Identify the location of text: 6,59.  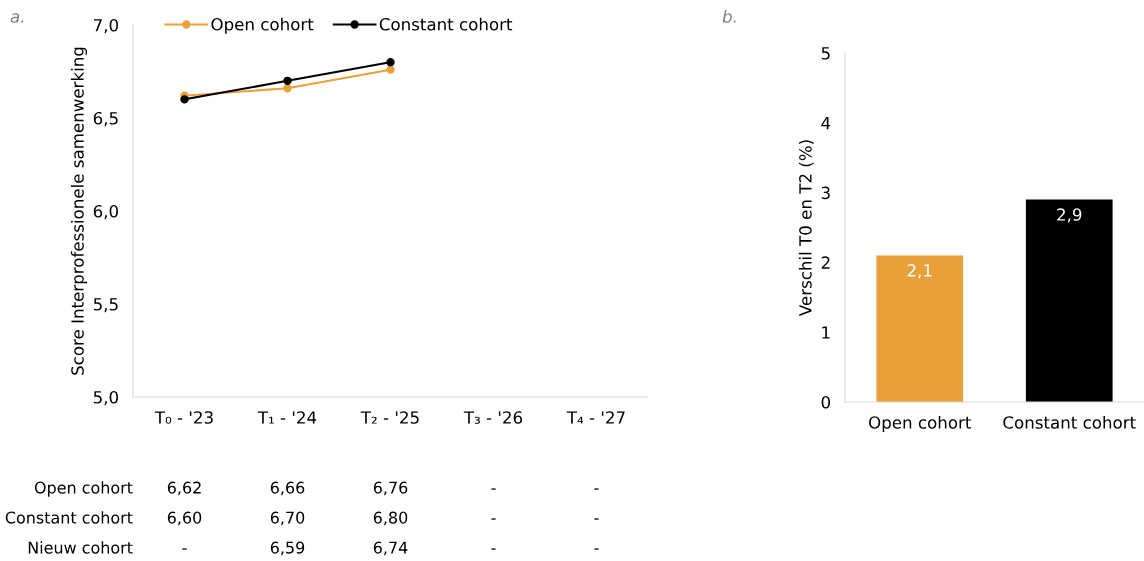
(287, 548).